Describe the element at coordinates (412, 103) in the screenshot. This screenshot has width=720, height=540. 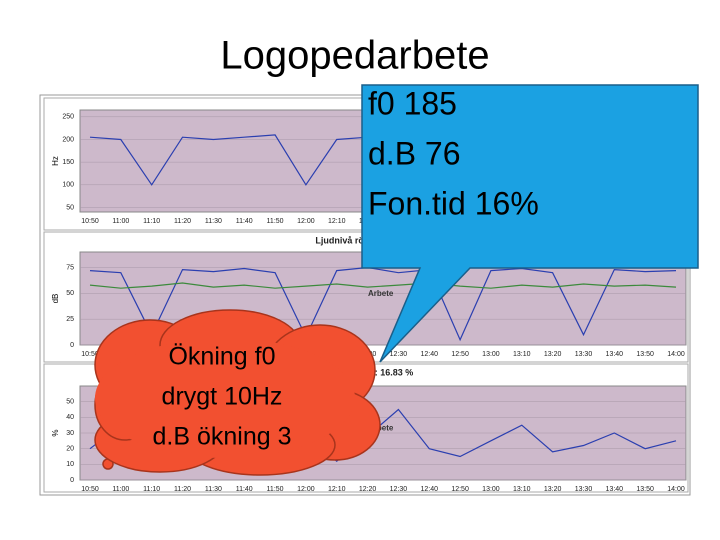
I see `info-text: f0 185` at that location.